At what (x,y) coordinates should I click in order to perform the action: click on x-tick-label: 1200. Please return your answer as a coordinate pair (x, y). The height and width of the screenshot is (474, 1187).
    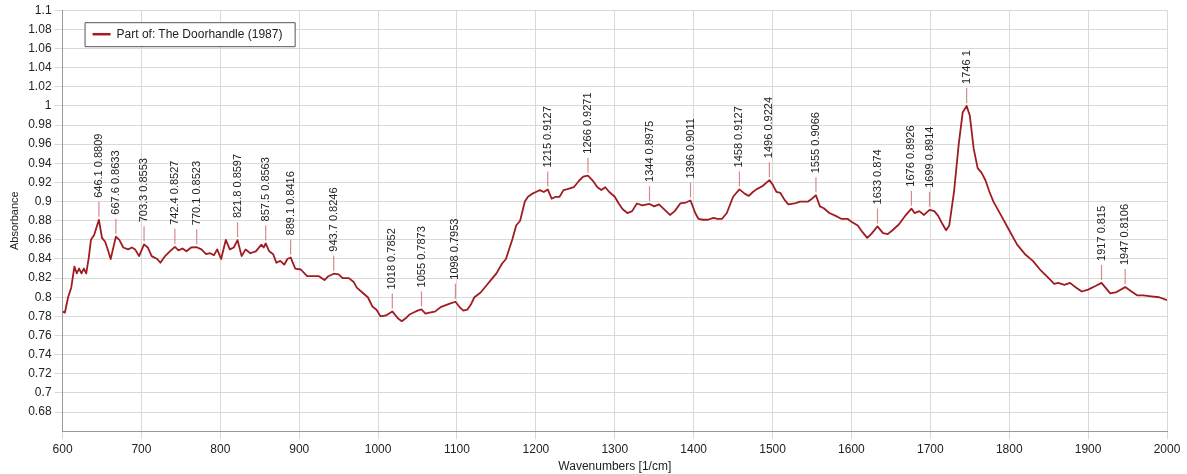
    Looking at the image, I should click on (536, 448).